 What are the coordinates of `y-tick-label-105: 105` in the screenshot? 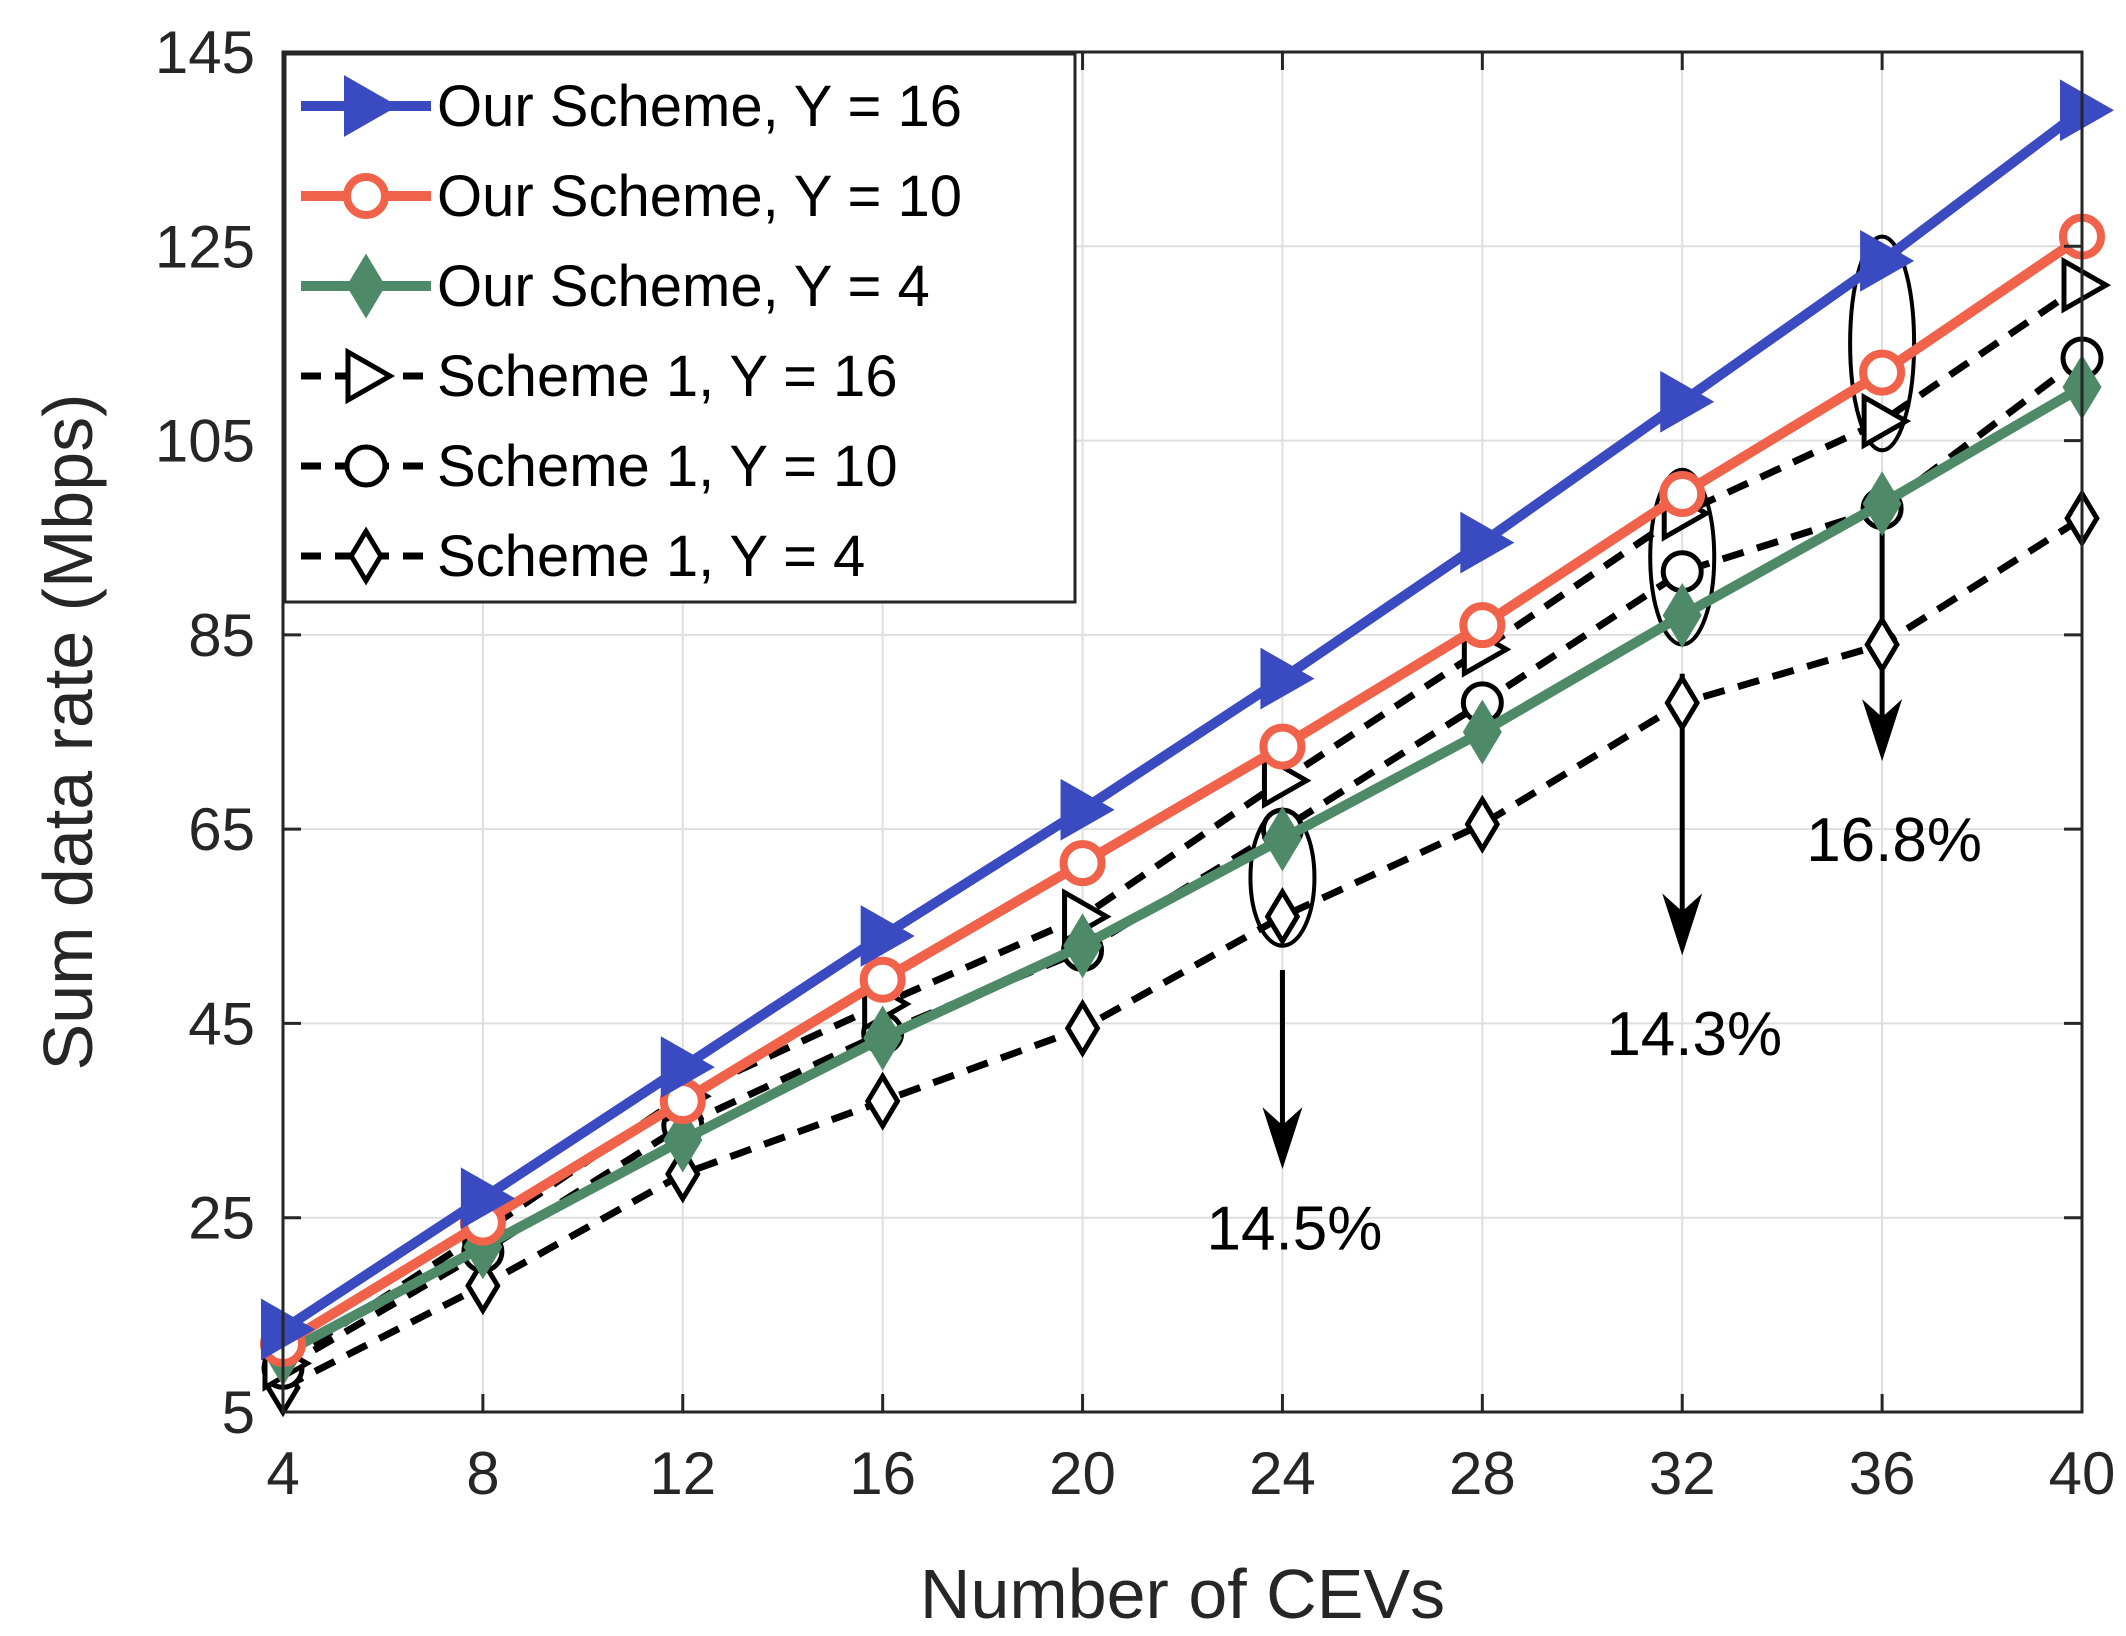 It's located at (205, 441).